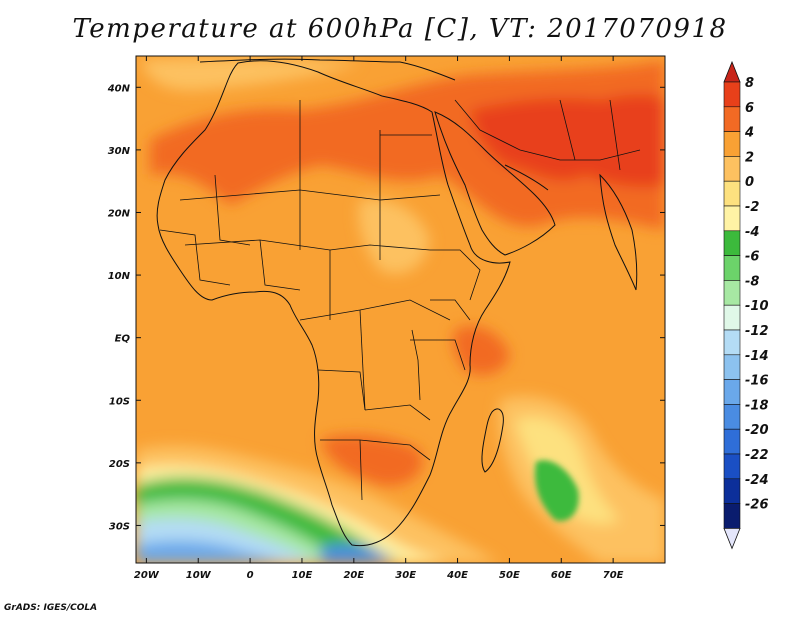  What do you see at coordinates (455, 275) in the screenshot?
I see `border-ethiopia` at bounding box center [455, 275].